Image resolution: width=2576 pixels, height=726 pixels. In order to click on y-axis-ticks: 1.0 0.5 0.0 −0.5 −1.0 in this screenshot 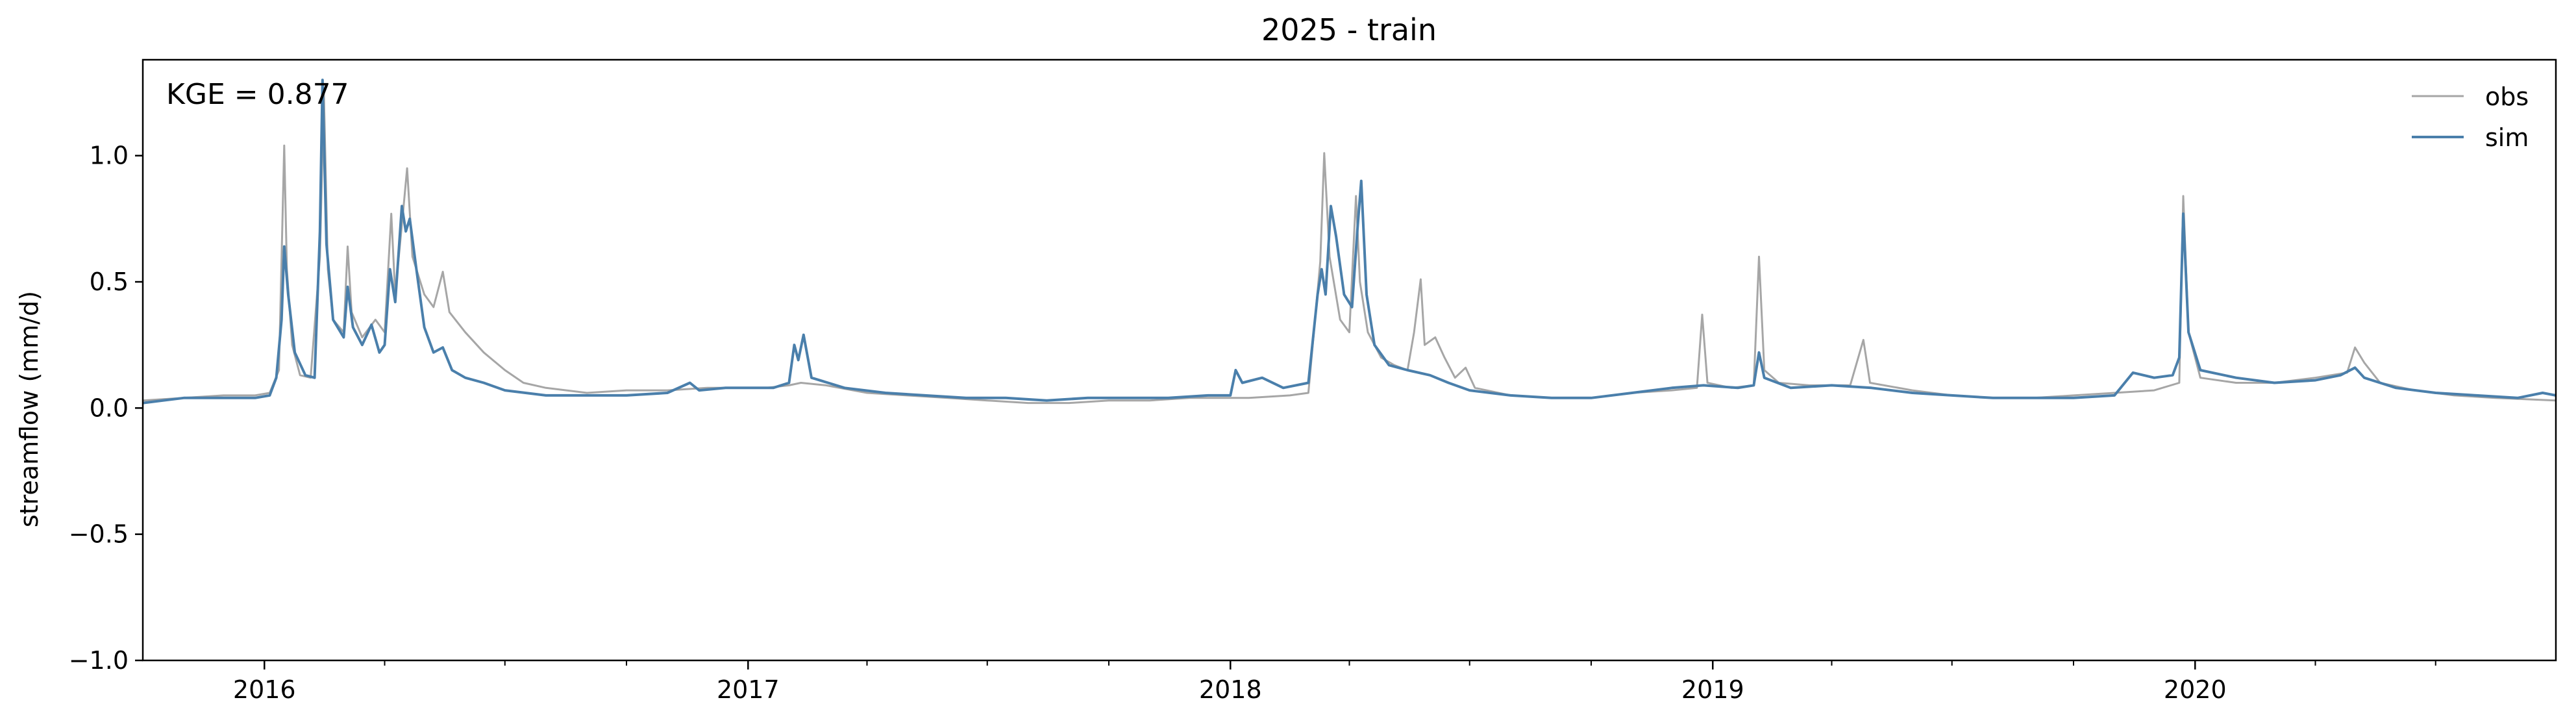, I will do `click(106, 408)`.